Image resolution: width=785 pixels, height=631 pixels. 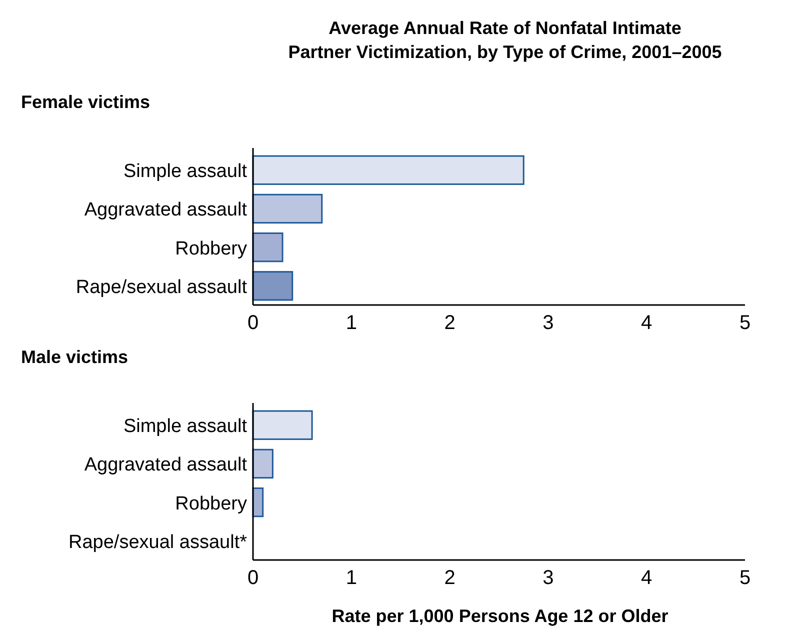 I want to click on y-tick-label: Rape/sexual assault*, so click(x=158, y=542).